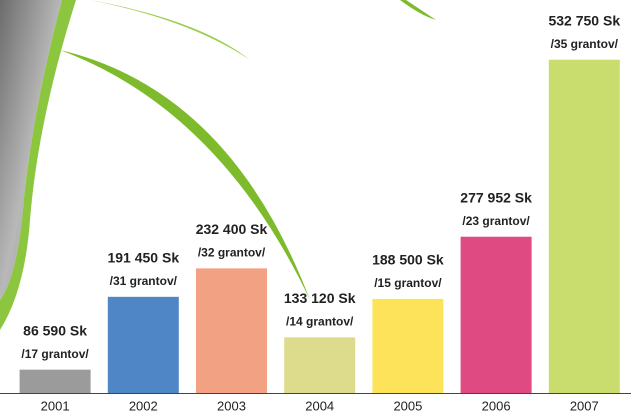 This screenshot has width=631, height=416. I want to click on x-tick-label: 2003, so click(231, 405).